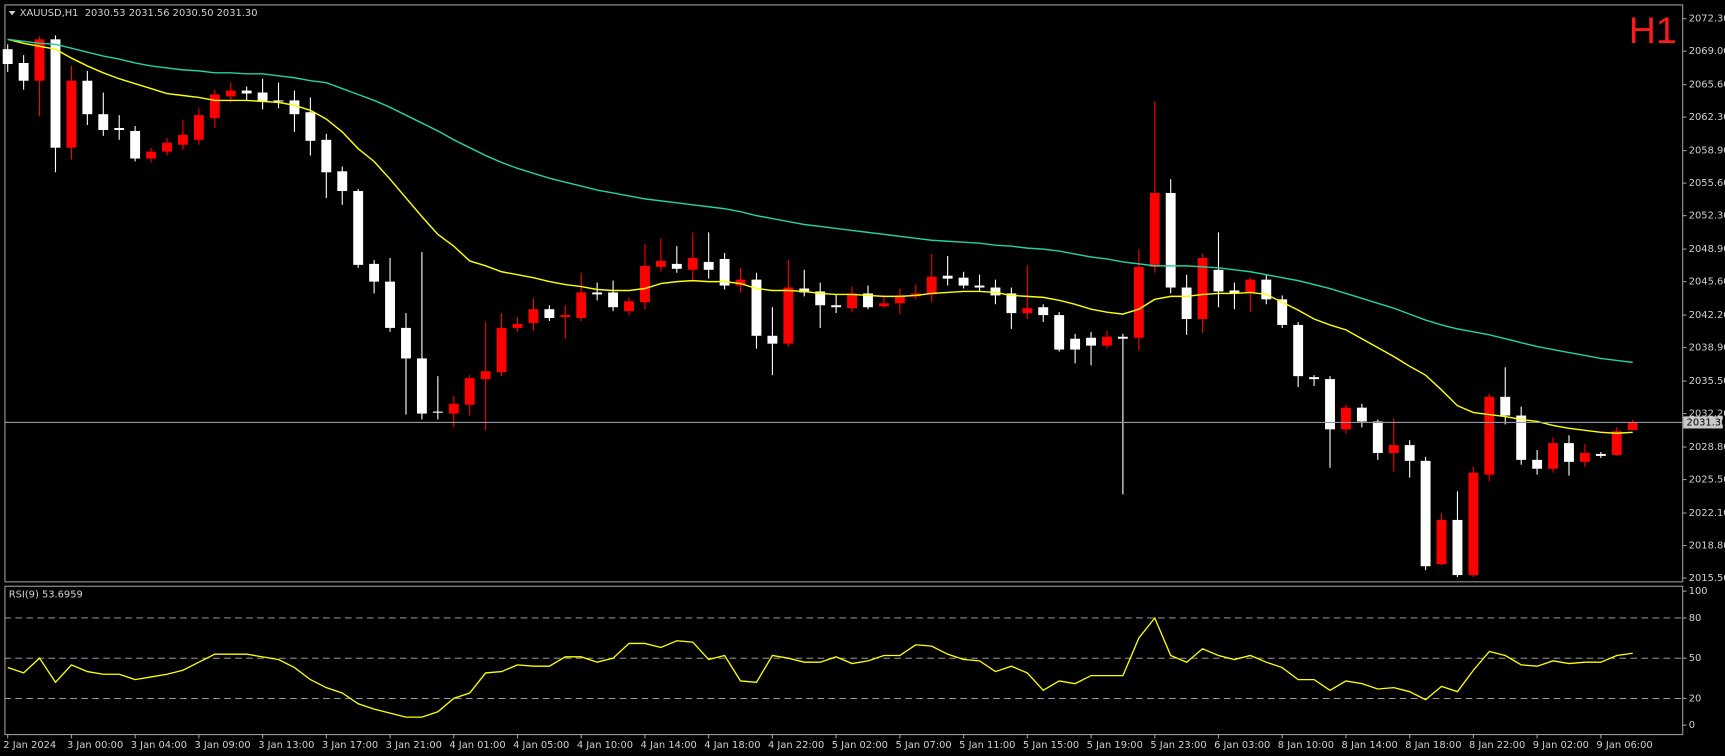 The width and height of the screenshot is (1725, 756). I want to click on x-tick-label: 3 Jan 13:00, so click(286, 745).